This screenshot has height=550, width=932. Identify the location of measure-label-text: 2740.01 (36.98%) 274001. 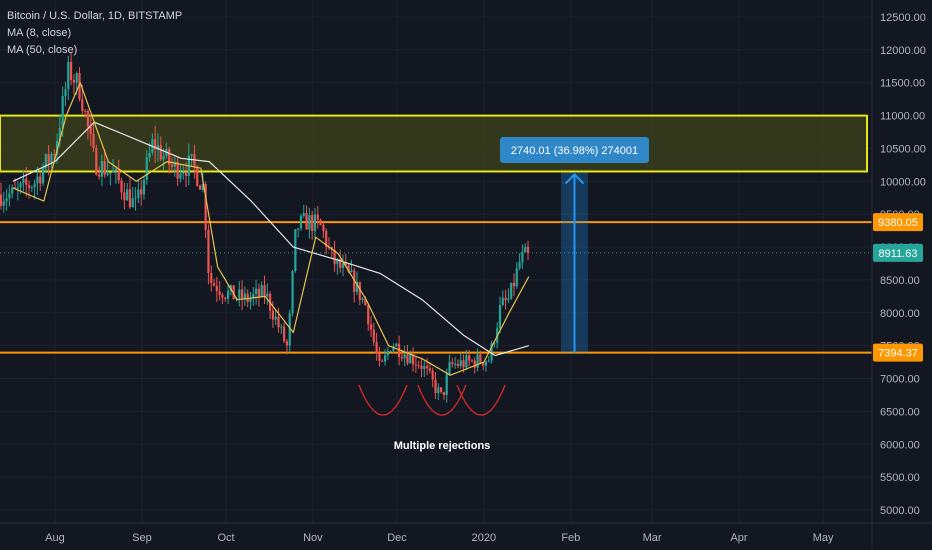
(574, 151).